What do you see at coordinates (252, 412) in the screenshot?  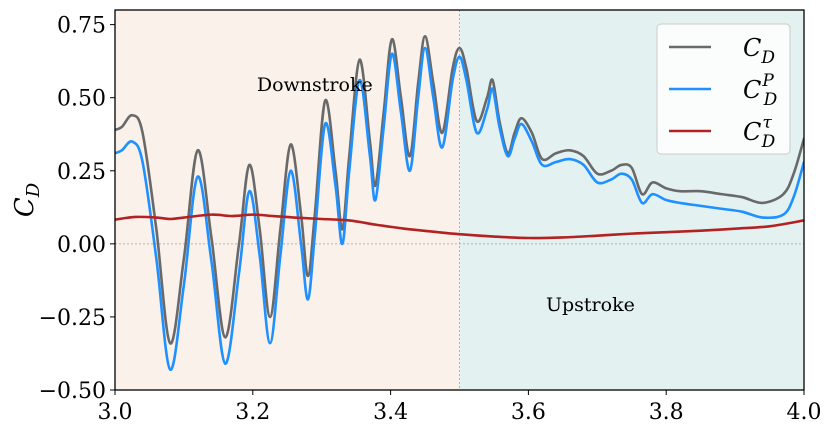 I see `x-tick-label: 3.2` at bounding box center [252, 412].